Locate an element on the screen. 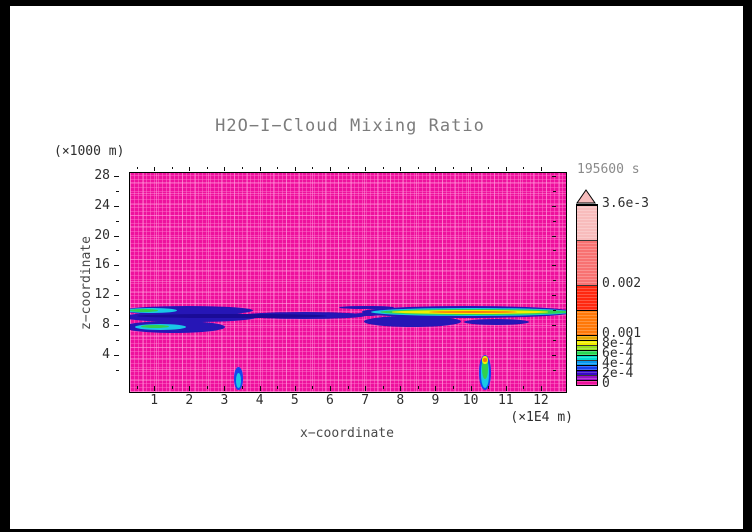 The height and width of the screenshot is (532, 752). y-axis-unit-label: (×1000 m) is located at coordinates (89, 151).